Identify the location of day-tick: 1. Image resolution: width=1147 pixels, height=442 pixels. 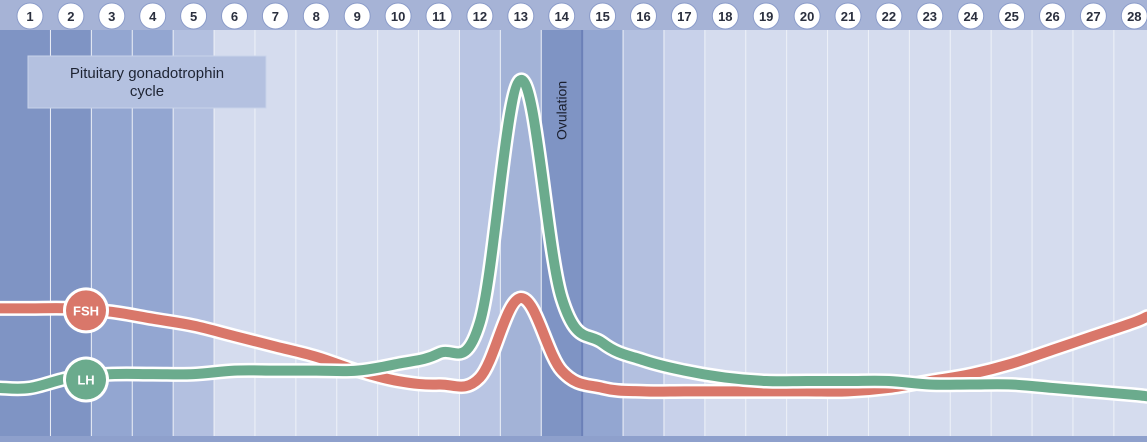
(30, 16).